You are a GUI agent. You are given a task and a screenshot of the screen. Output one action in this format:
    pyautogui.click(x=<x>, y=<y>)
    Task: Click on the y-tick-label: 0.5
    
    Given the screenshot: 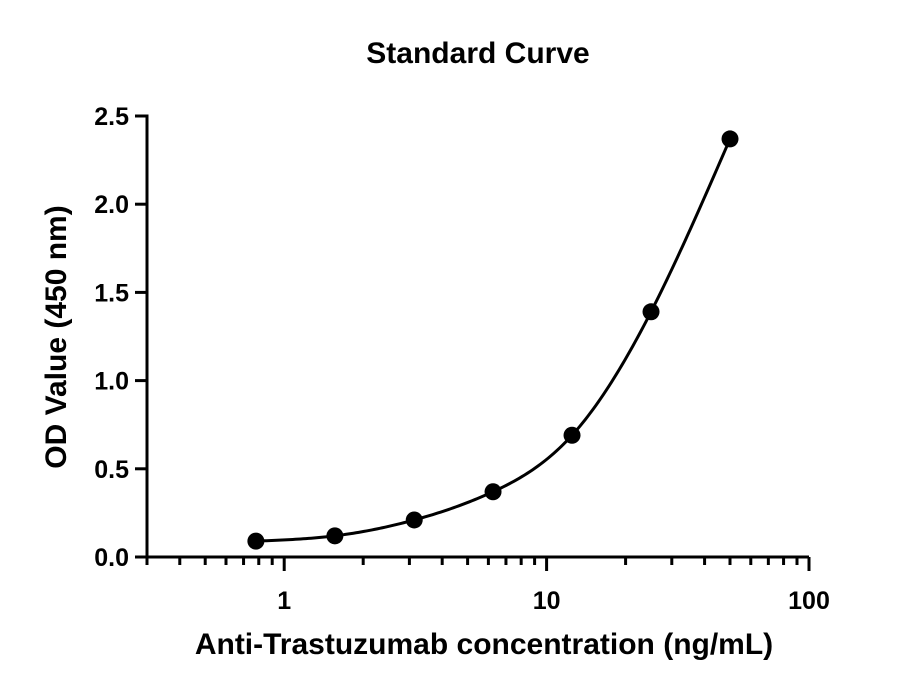 What is the action you would take?
    pyautogui.click(x=111, y=470)
    